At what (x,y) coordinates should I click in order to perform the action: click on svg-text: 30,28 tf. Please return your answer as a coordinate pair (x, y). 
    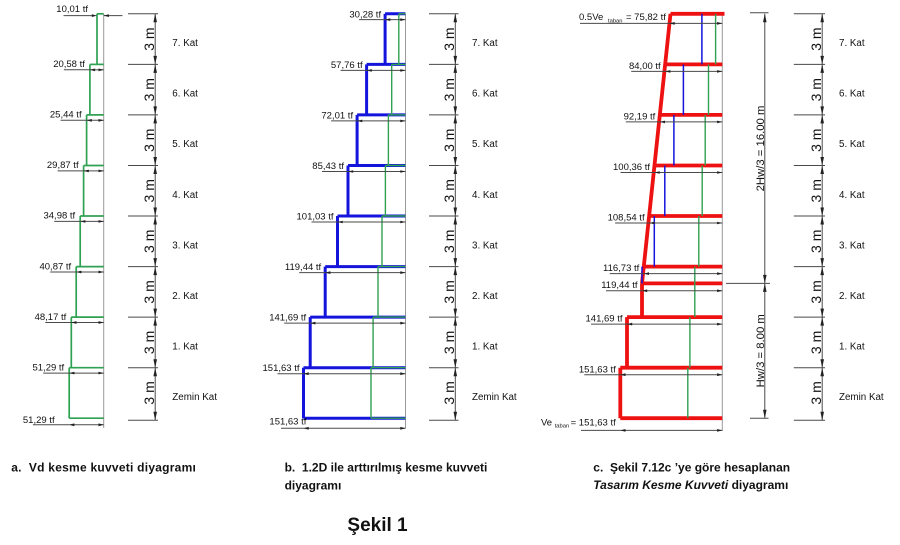
    Looking at the image, I should click on (365, 14).